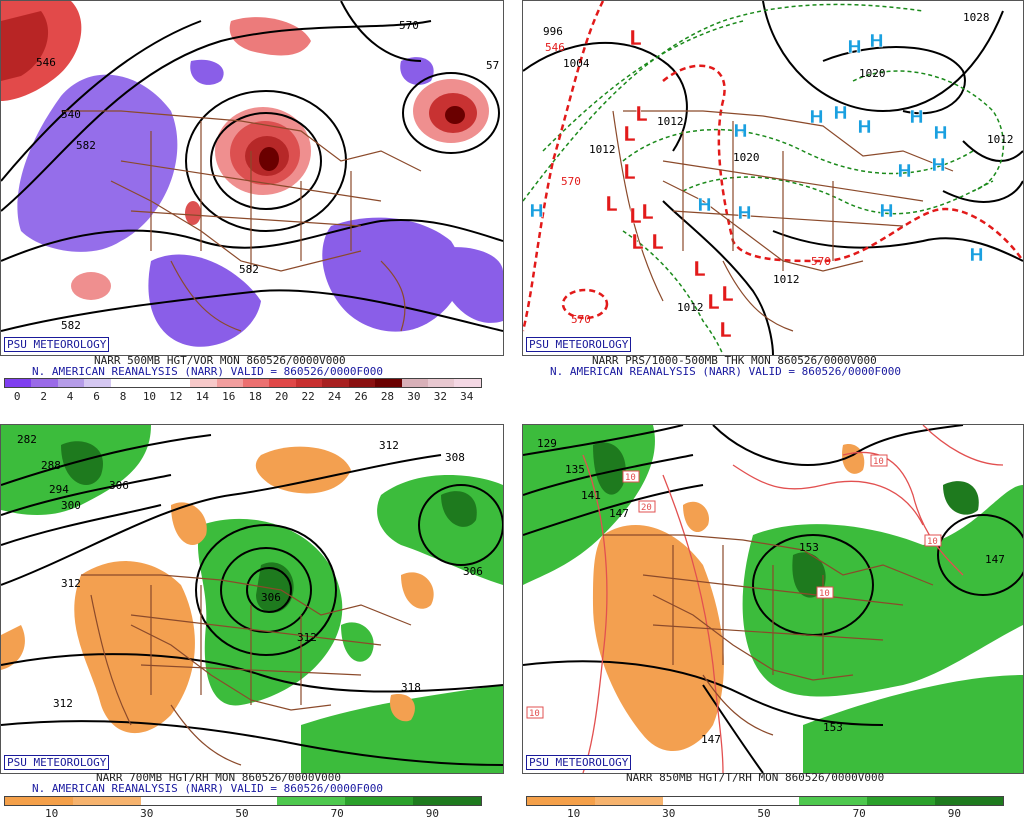  I want to click on contour-label: 300, so click(71, 505).